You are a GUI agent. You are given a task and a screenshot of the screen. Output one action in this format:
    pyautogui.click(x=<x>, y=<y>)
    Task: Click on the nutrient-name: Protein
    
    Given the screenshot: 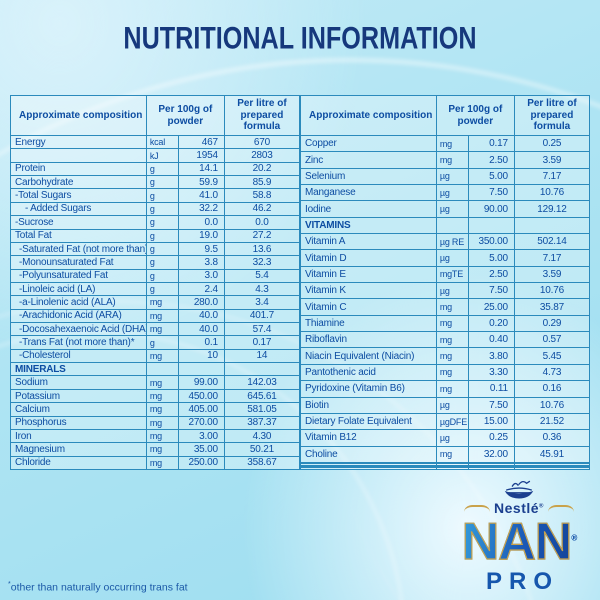 What is the action you would take?
    pyautogui.click(x=78, y=169)
    